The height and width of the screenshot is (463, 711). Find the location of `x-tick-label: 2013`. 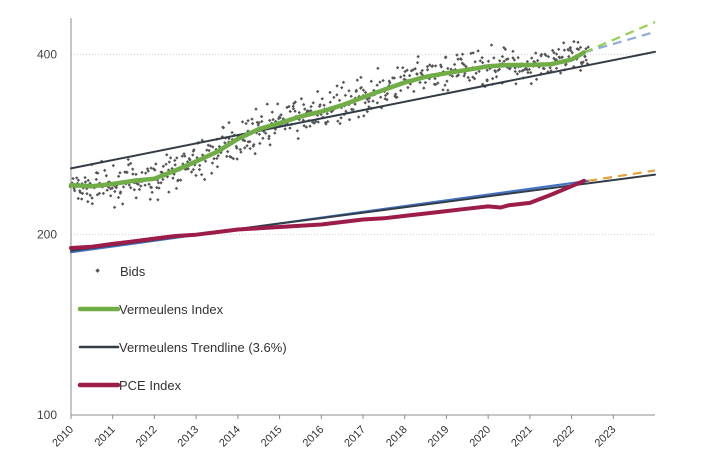

x-tick-label: 2013 is located at coordinates (188, 437).